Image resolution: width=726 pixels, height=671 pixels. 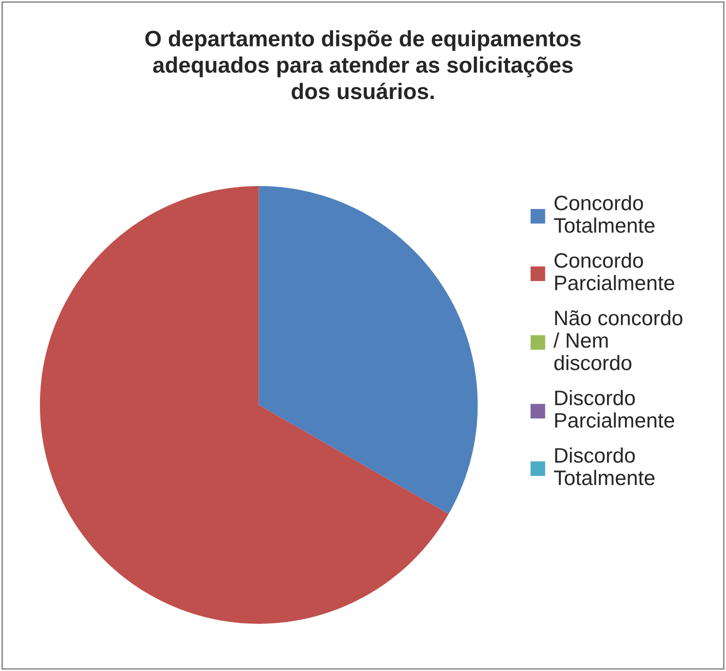 I want to click on legend-label: Discordo Totalmente, so click(x=604, y=466).